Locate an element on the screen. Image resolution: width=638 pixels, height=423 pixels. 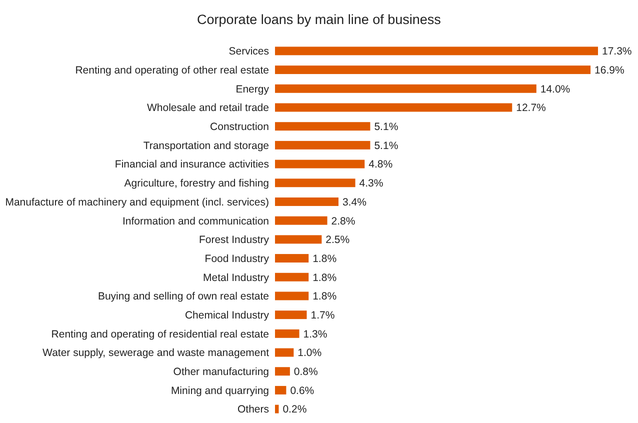
data-label: 1.0% is located at coordinates (310, 353).